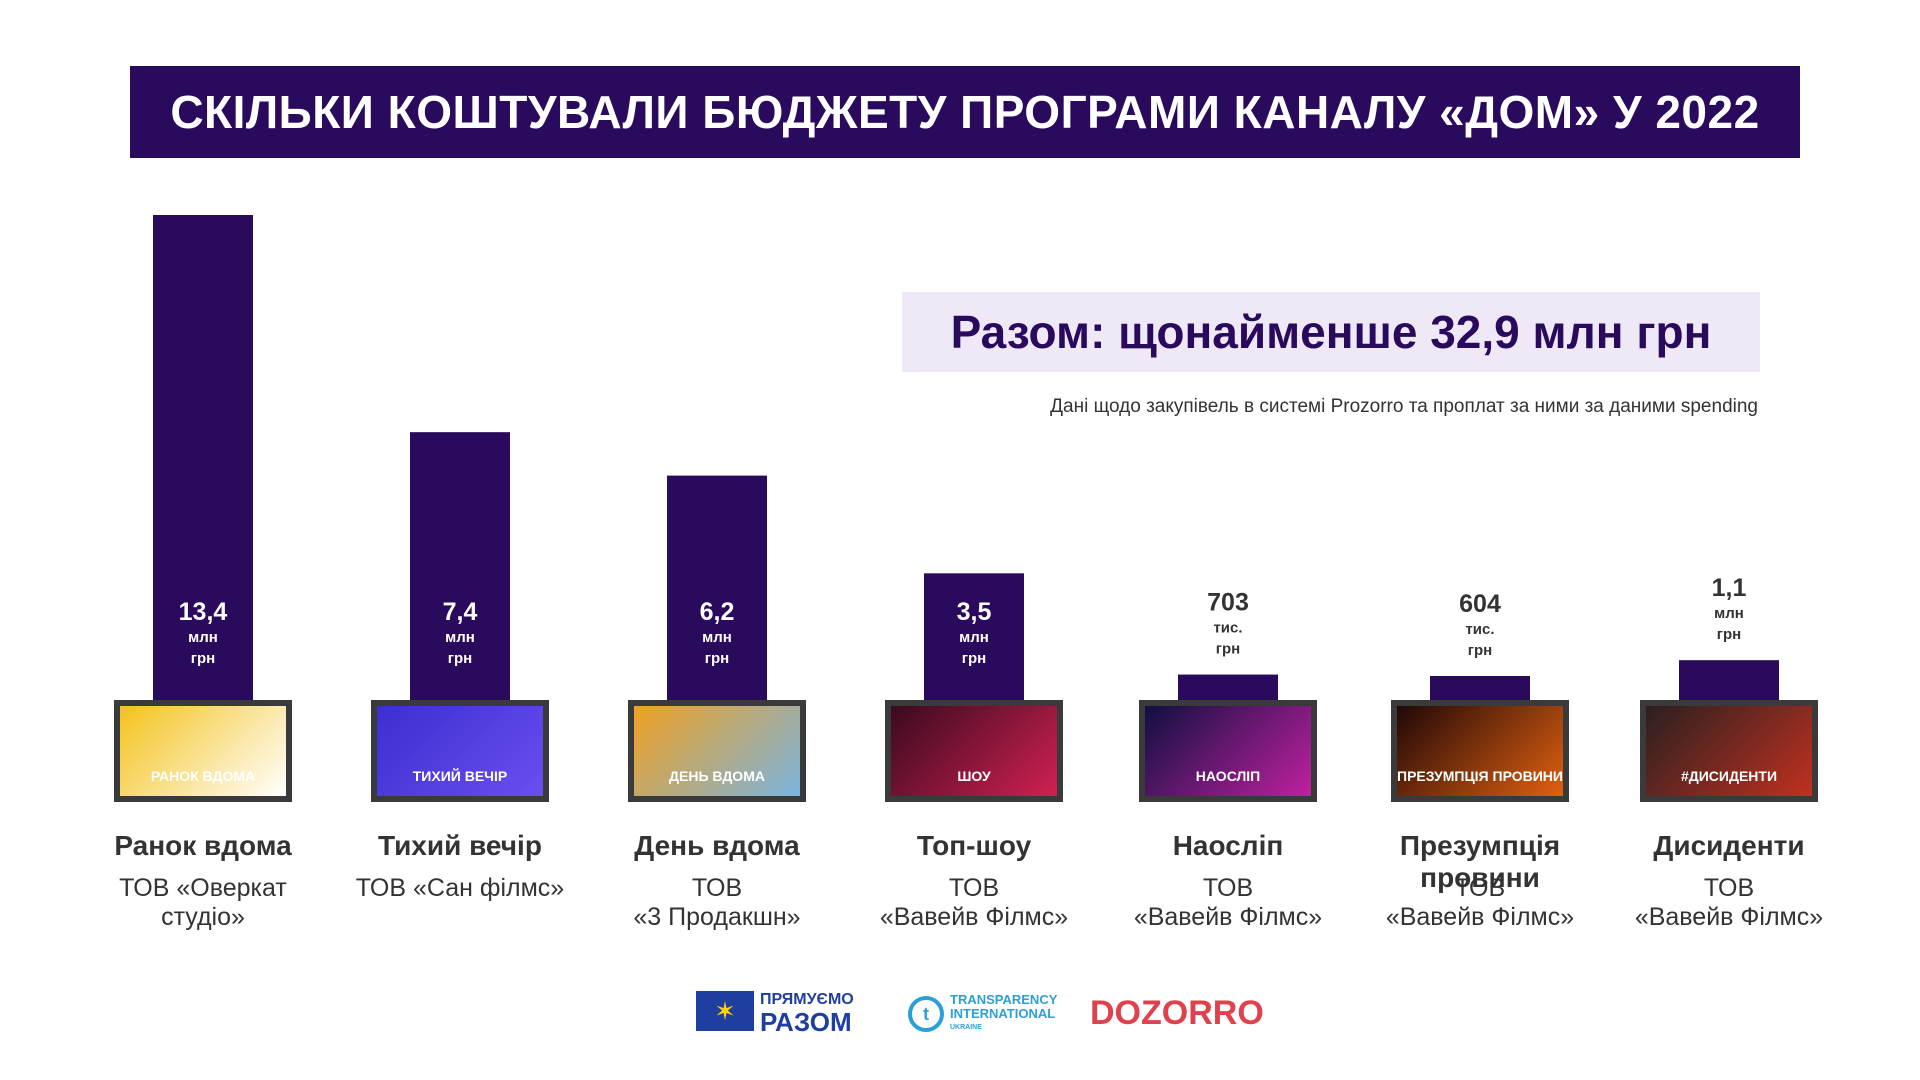  Describe the element at coordinates (203, 917) in the screenshot. I see `company-line: студіо»` at that location.